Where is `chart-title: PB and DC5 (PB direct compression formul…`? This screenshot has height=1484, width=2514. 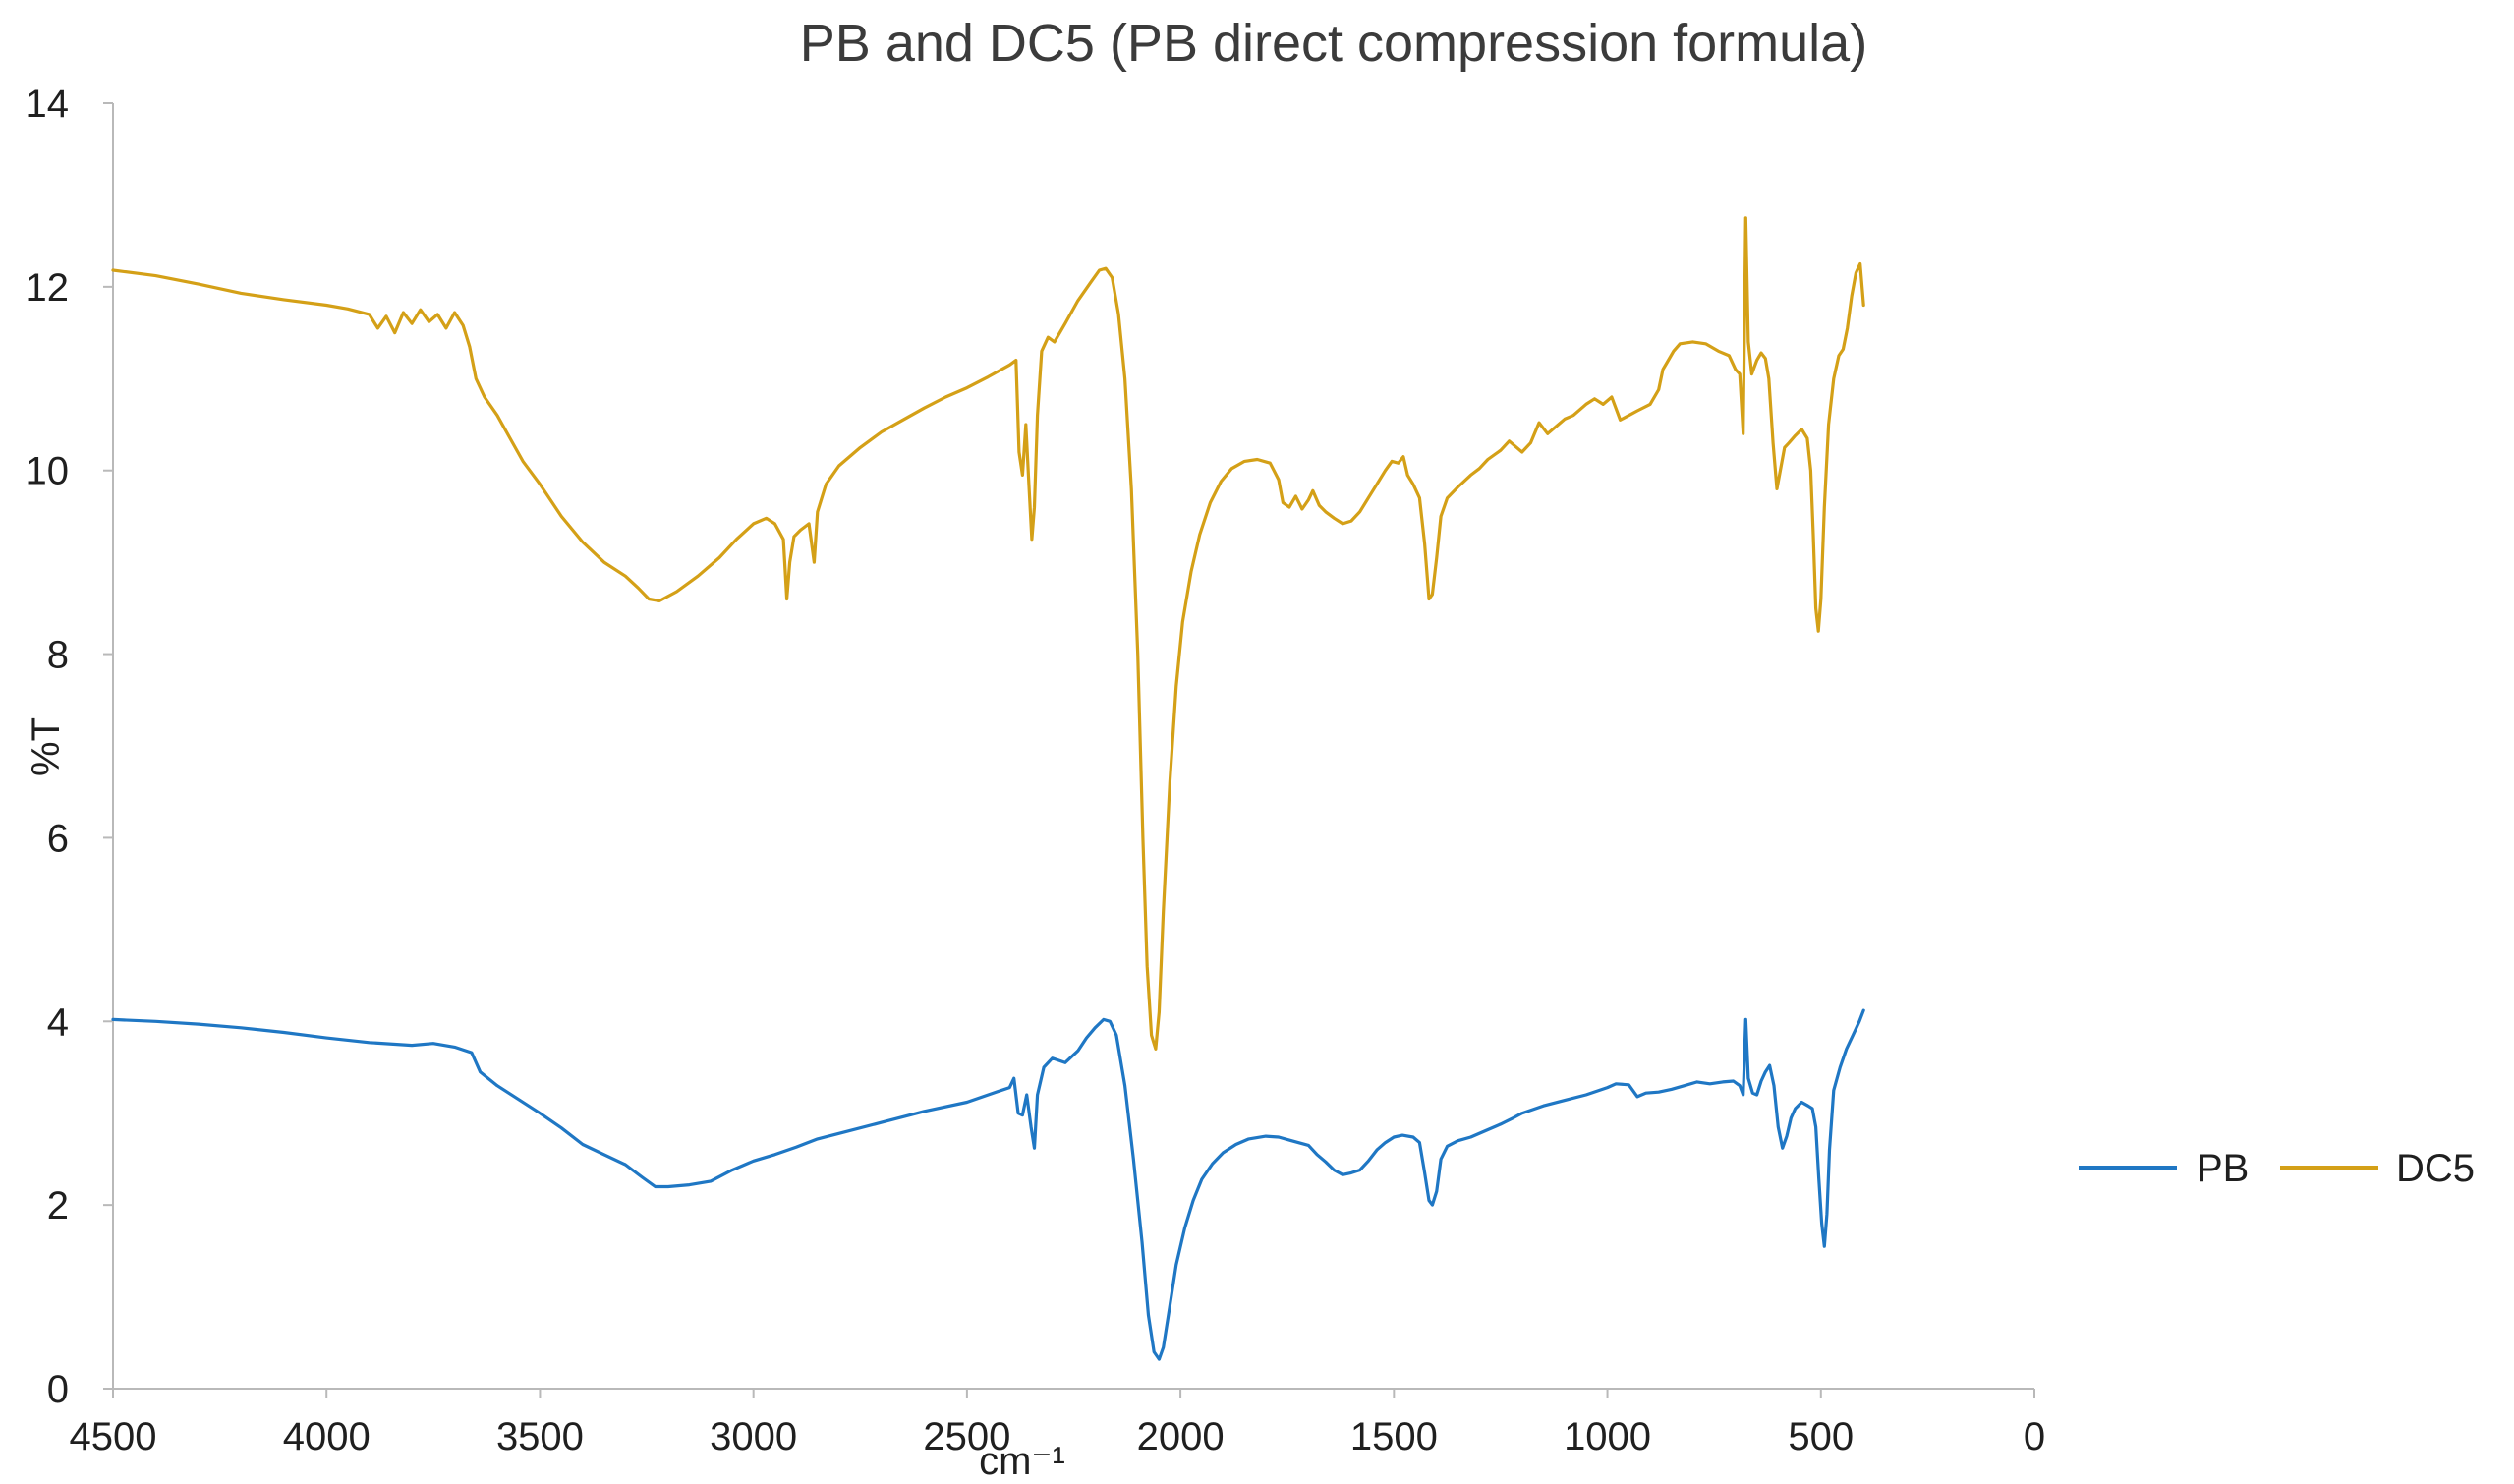 chart-title: PB and DC5 (PB direct compression formul… is located at coordinates (1333, 43).